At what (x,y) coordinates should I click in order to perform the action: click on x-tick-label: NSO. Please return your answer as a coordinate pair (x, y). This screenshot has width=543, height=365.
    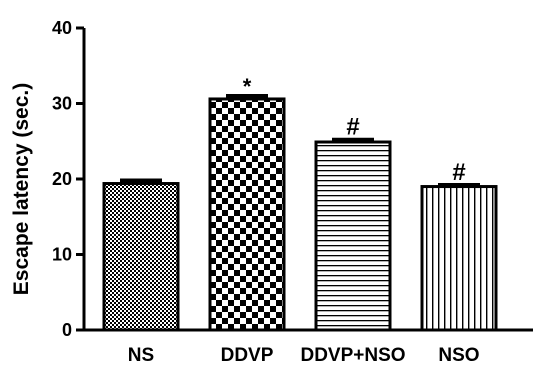
    Looking at the image, I should click on (458, 355).